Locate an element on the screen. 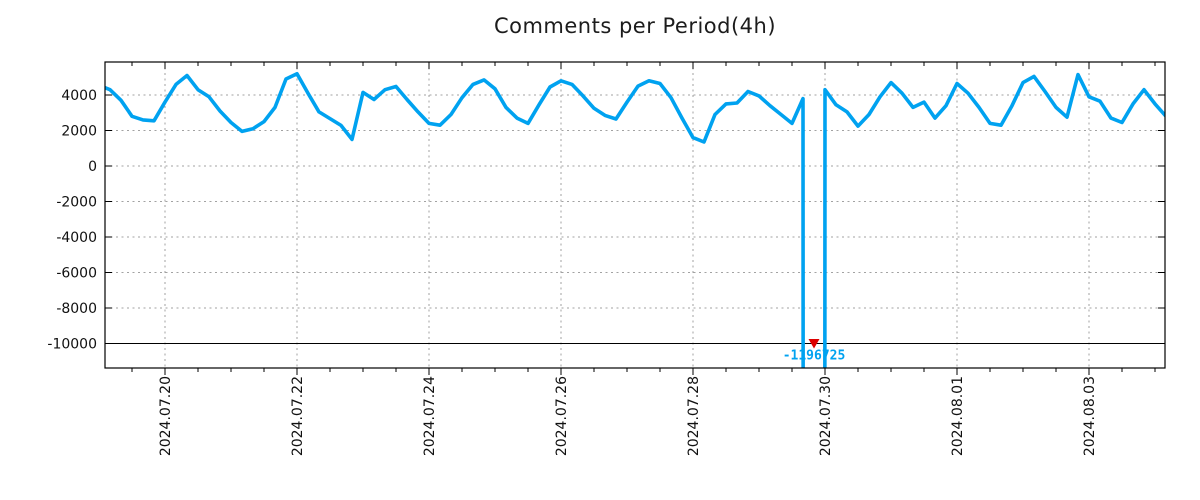 This screenshot has height=500, width=1200. x-axis-label: 2024.07.28 is located at coordinates (694, 416).